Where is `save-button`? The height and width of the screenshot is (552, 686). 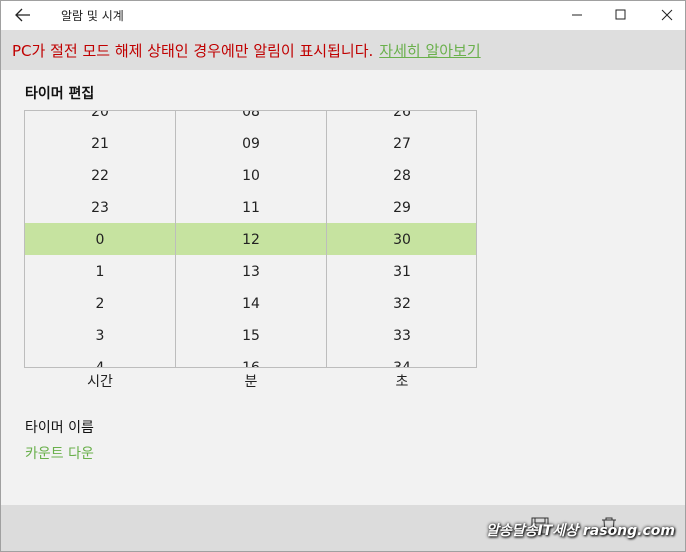 save-button is located at coordinates (540, 526).